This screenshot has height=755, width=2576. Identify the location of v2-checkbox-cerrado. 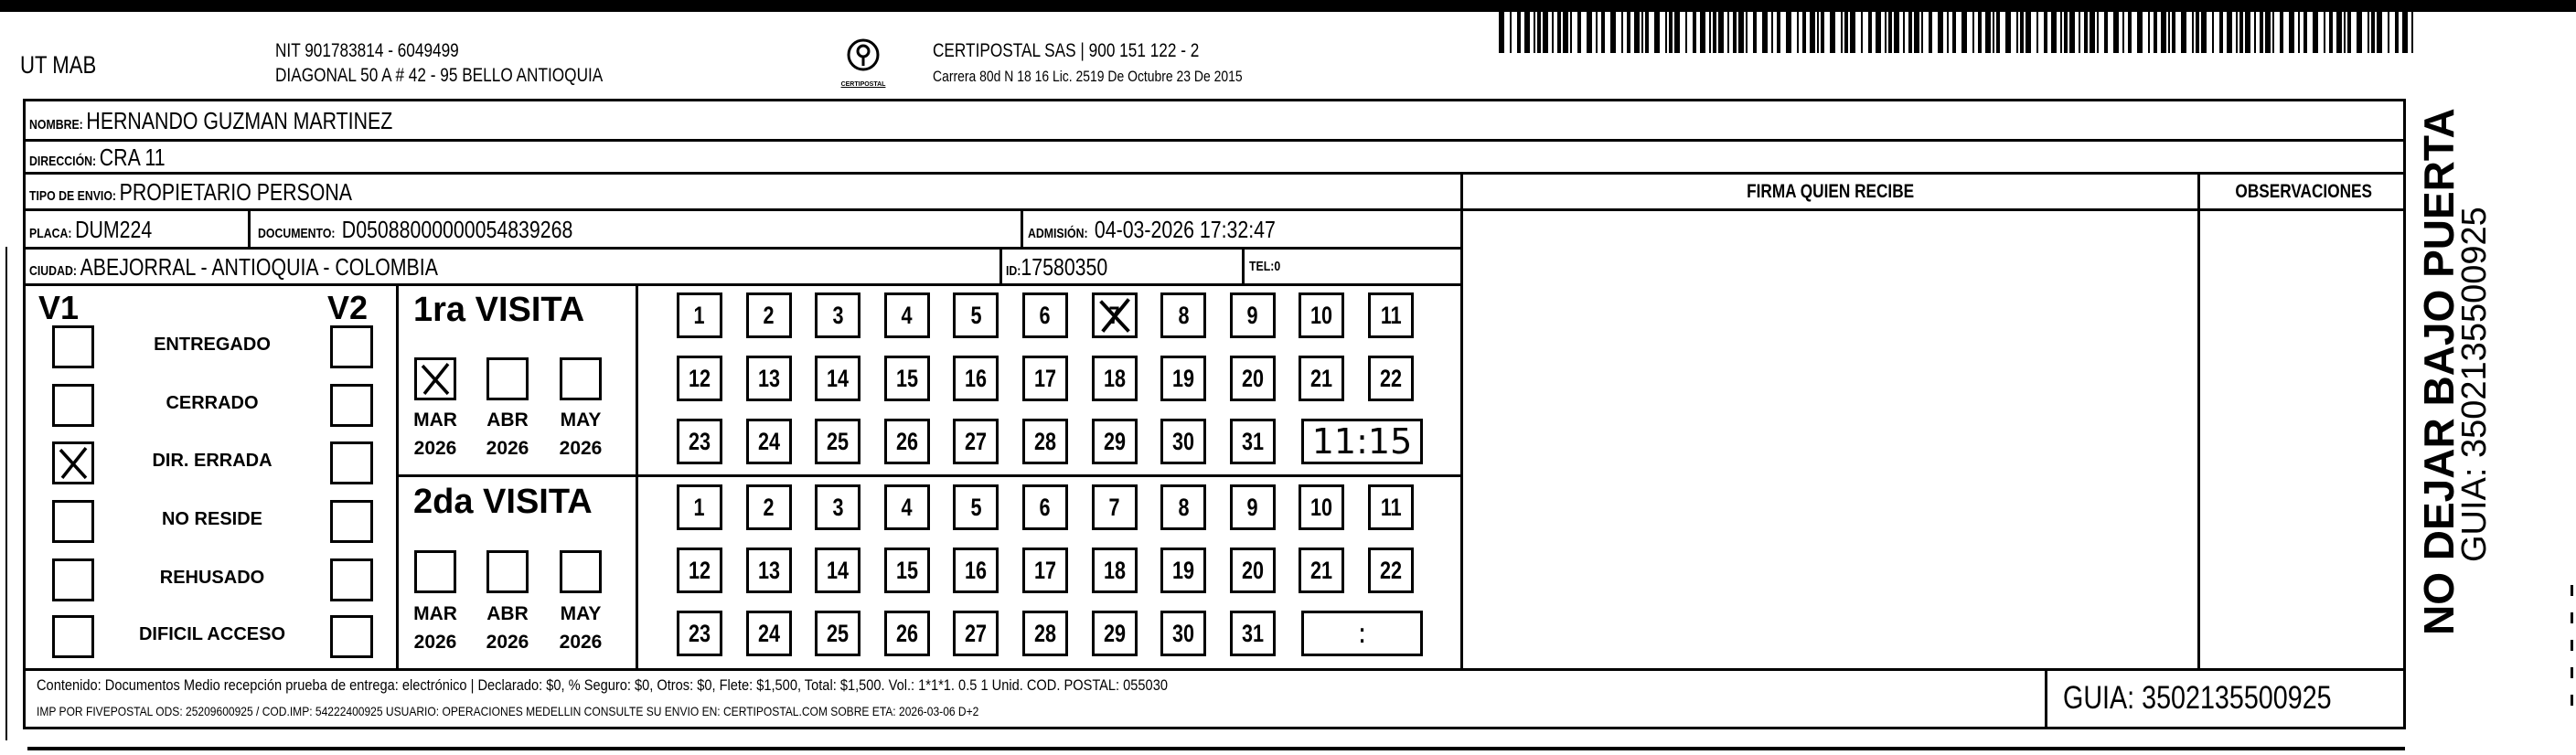
(351, 406).